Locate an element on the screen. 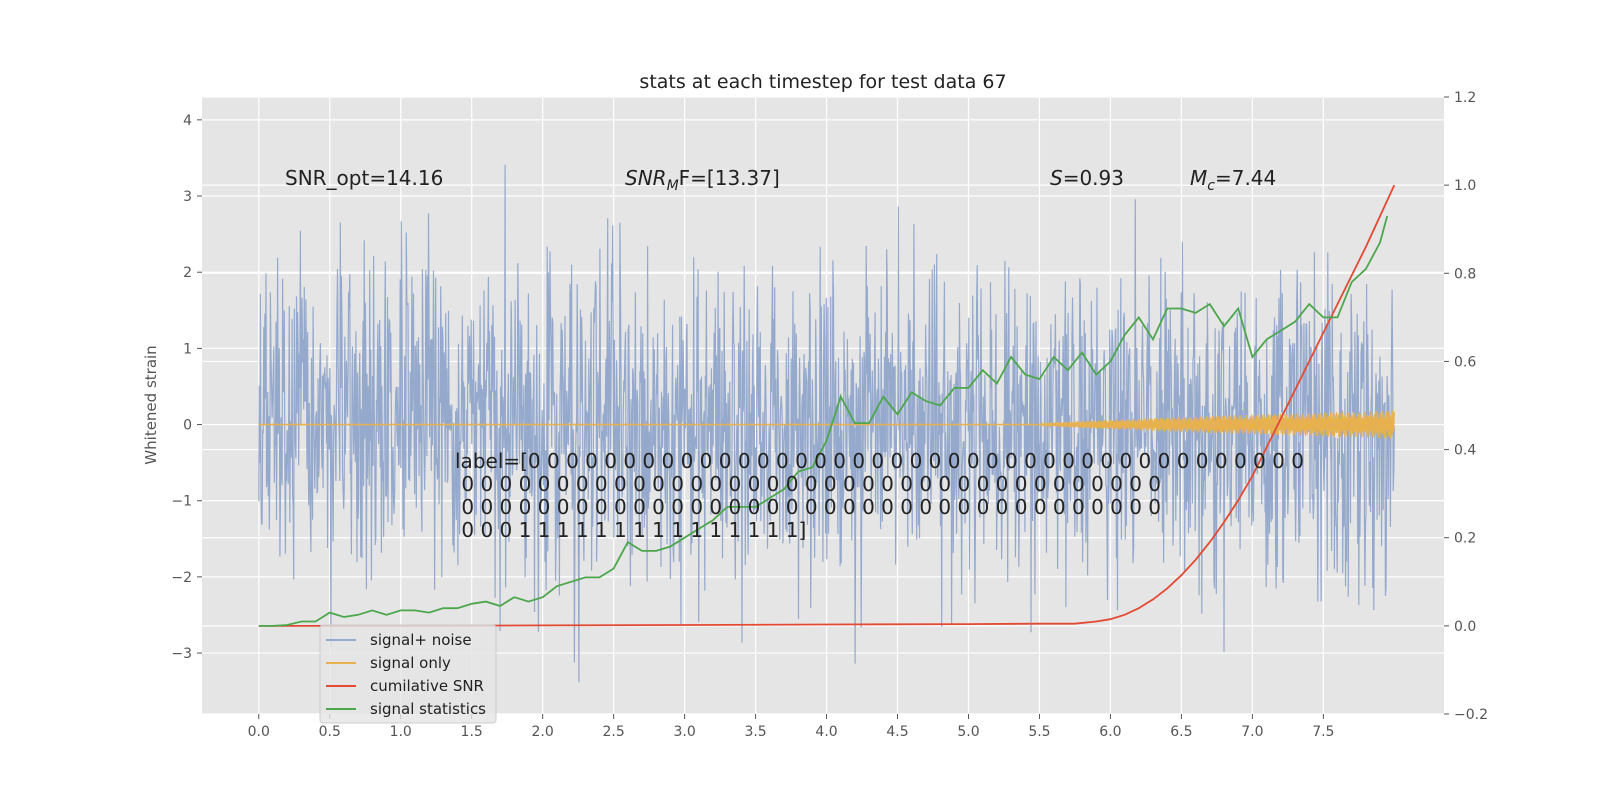  legend-box is located at coordinates (408, 674).